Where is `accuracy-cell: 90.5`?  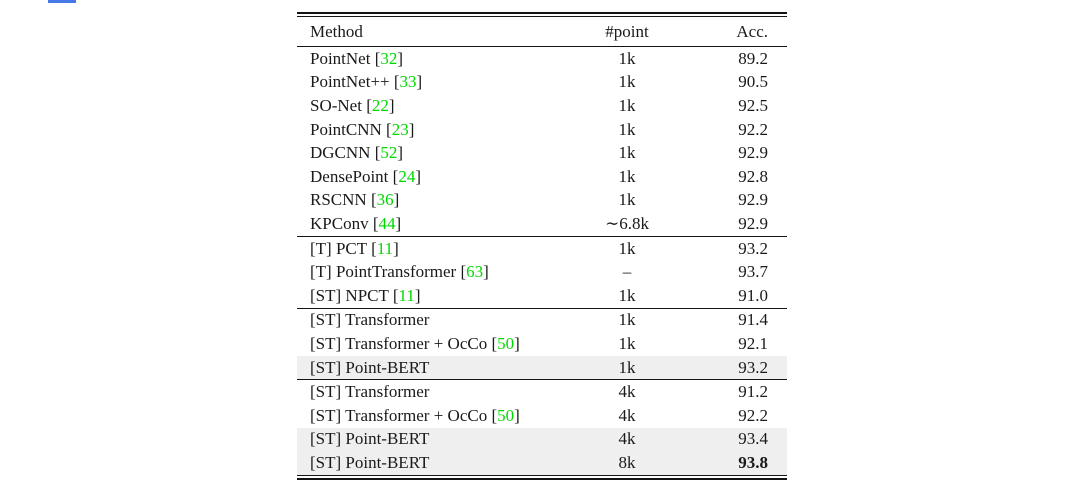
accuracy-cell: 90.5 is located at coordinates (753, 82).